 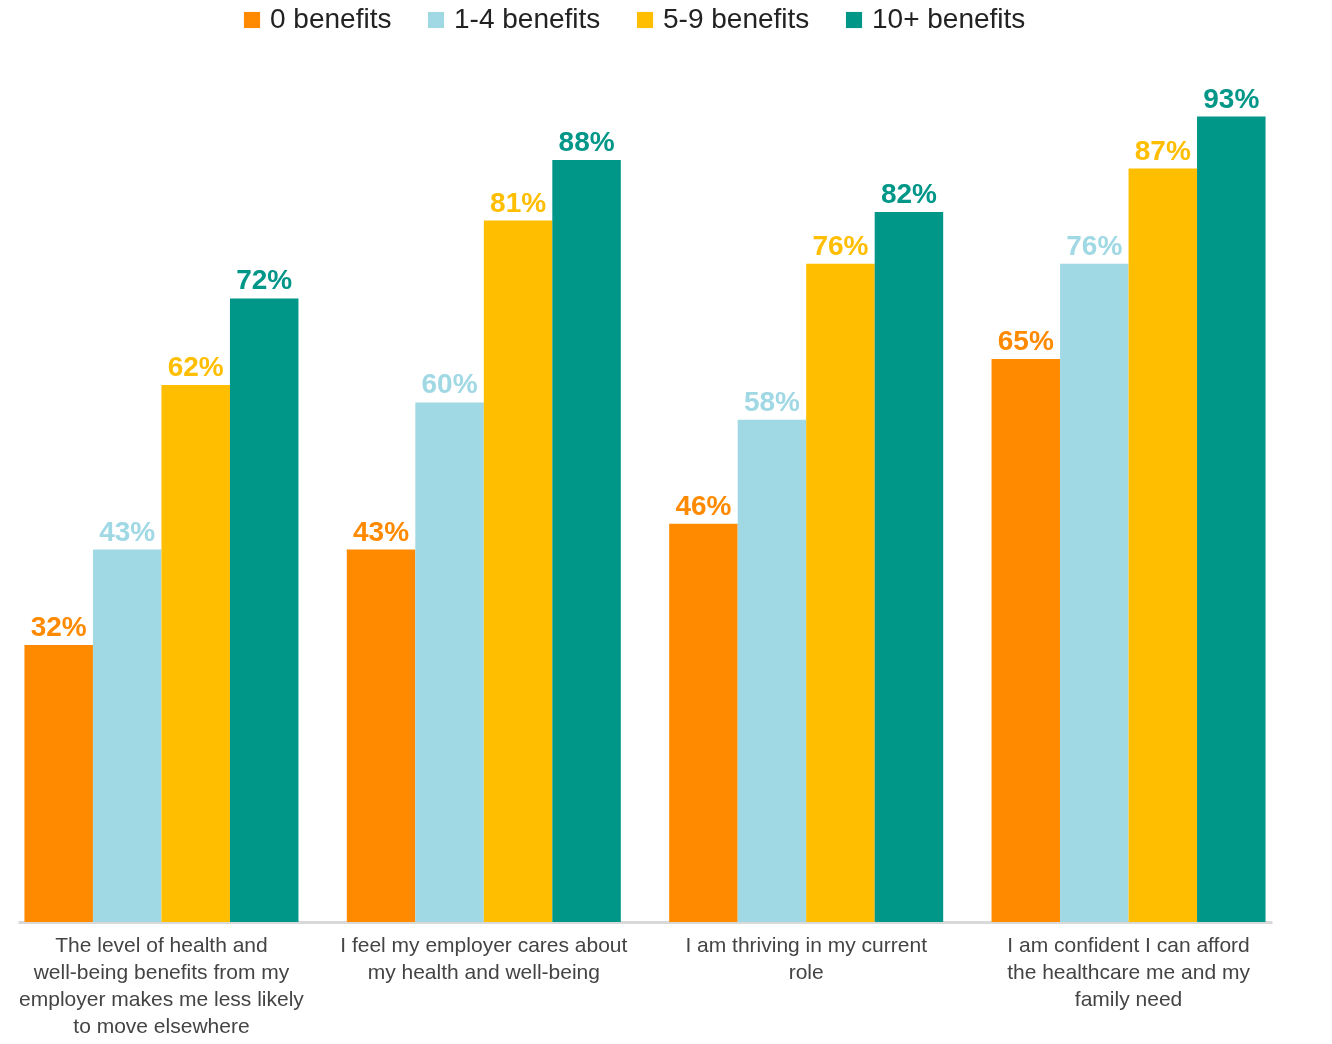 I want to click on legend-label: 5-9 benefits, so click(x=736, y=18).